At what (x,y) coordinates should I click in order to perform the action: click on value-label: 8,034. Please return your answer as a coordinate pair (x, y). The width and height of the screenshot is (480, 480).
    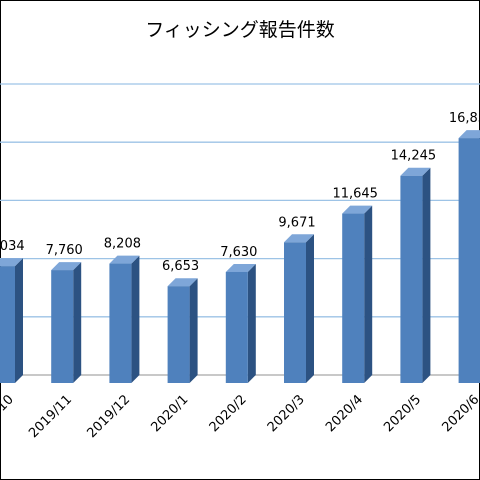
    Looking at the image, I should click on (12, 246).